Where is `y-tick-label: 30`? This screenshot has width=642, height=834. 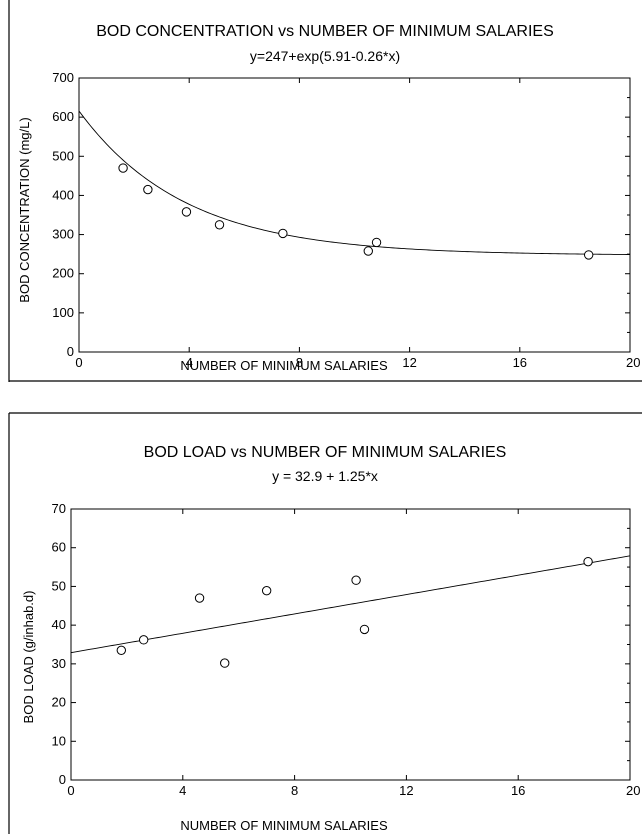
y-tick-label: 30 is located at coordinates (59, 663).